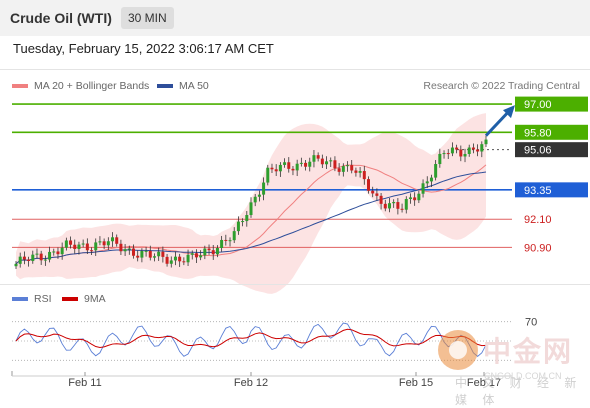 This screenshot has width=590, height=408. I want to click on watermark-logo-text: 中金网, so click(528, 351).